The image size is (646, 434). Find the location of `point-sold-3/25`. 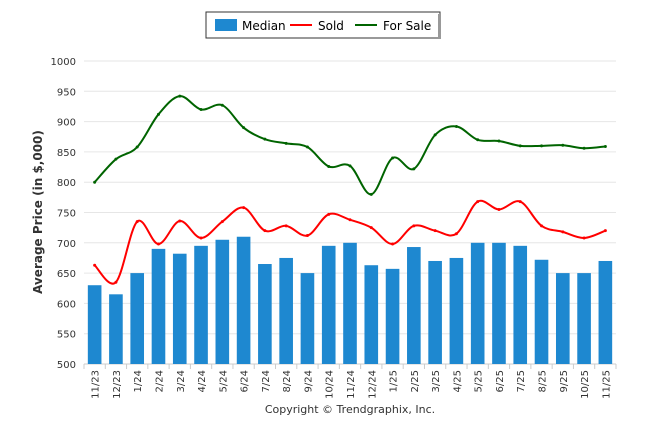

point-sold-3/25 is located at coordinates (435, 231).